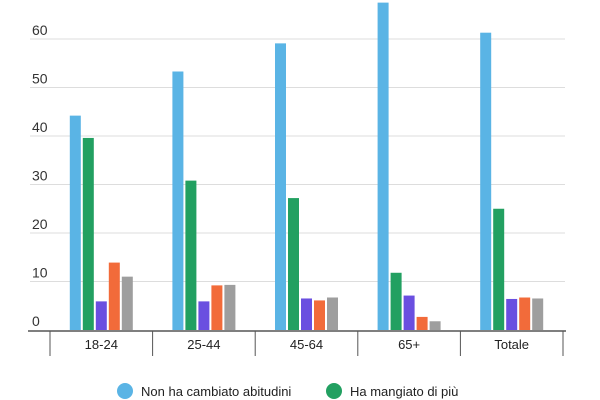 Image resolution: width=600 pixels, height=400 pixels. I want to click on x-tick-label: 18-24, so click(101, 344).